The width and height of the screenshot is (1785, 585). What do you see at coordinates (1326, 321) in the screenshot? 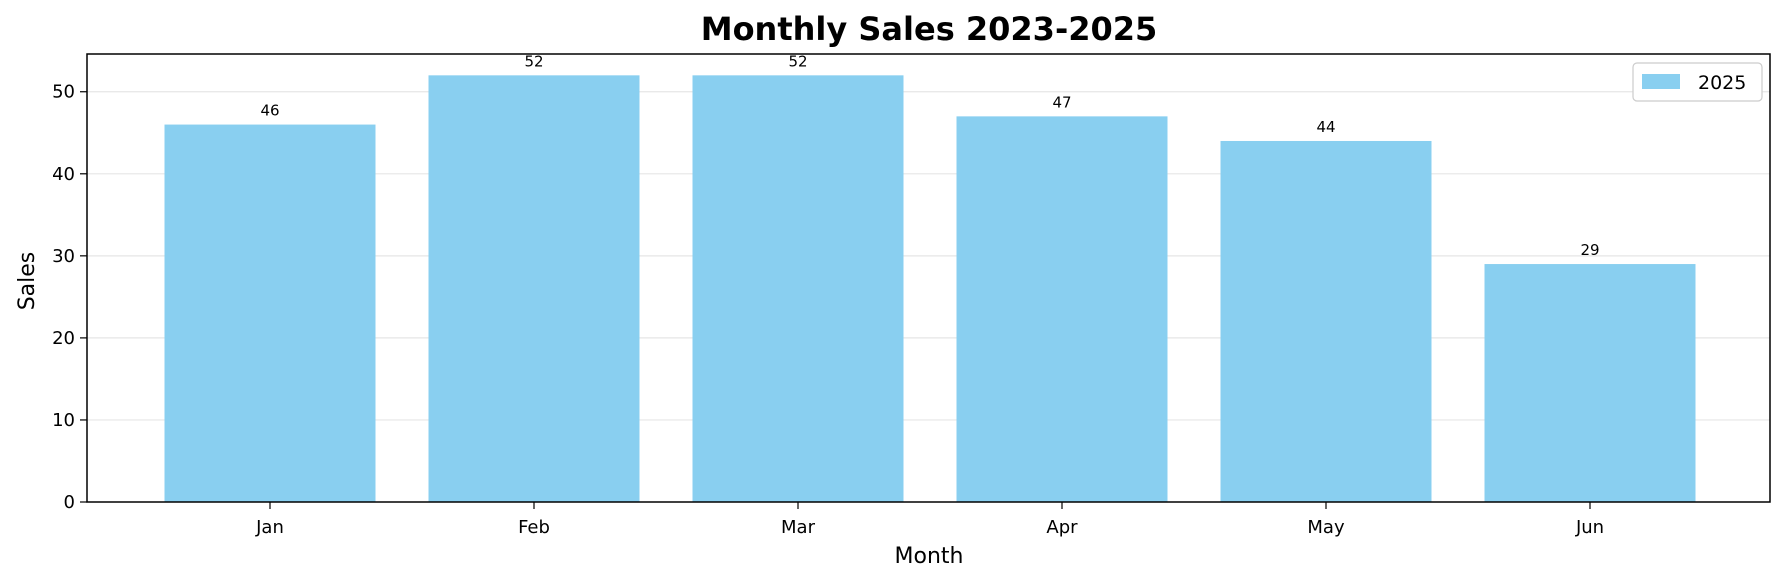
I see `bar-may` at bounding box center [1326, 321].